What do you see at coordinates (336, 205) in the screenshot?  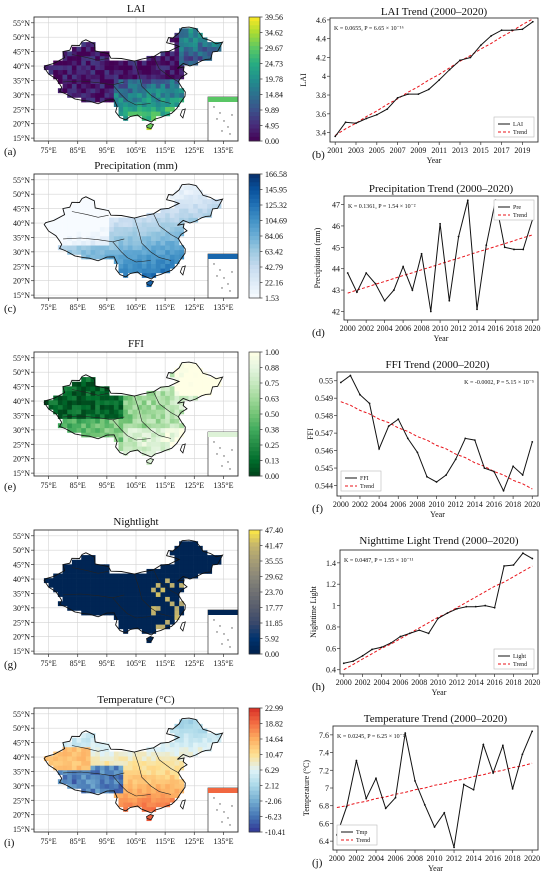 I see `y-tick-label: 47` at bounding box center [336, 205].